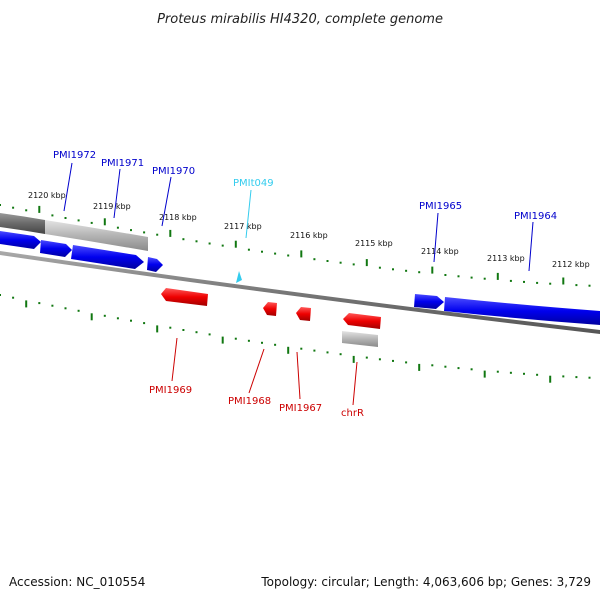 The height and width of the screenshot is (600, 600). What do you see at coordinates (122, 163) in the screenshot?
I see `label-PMI1971: PMI1971` at bounding box center [122, 163].